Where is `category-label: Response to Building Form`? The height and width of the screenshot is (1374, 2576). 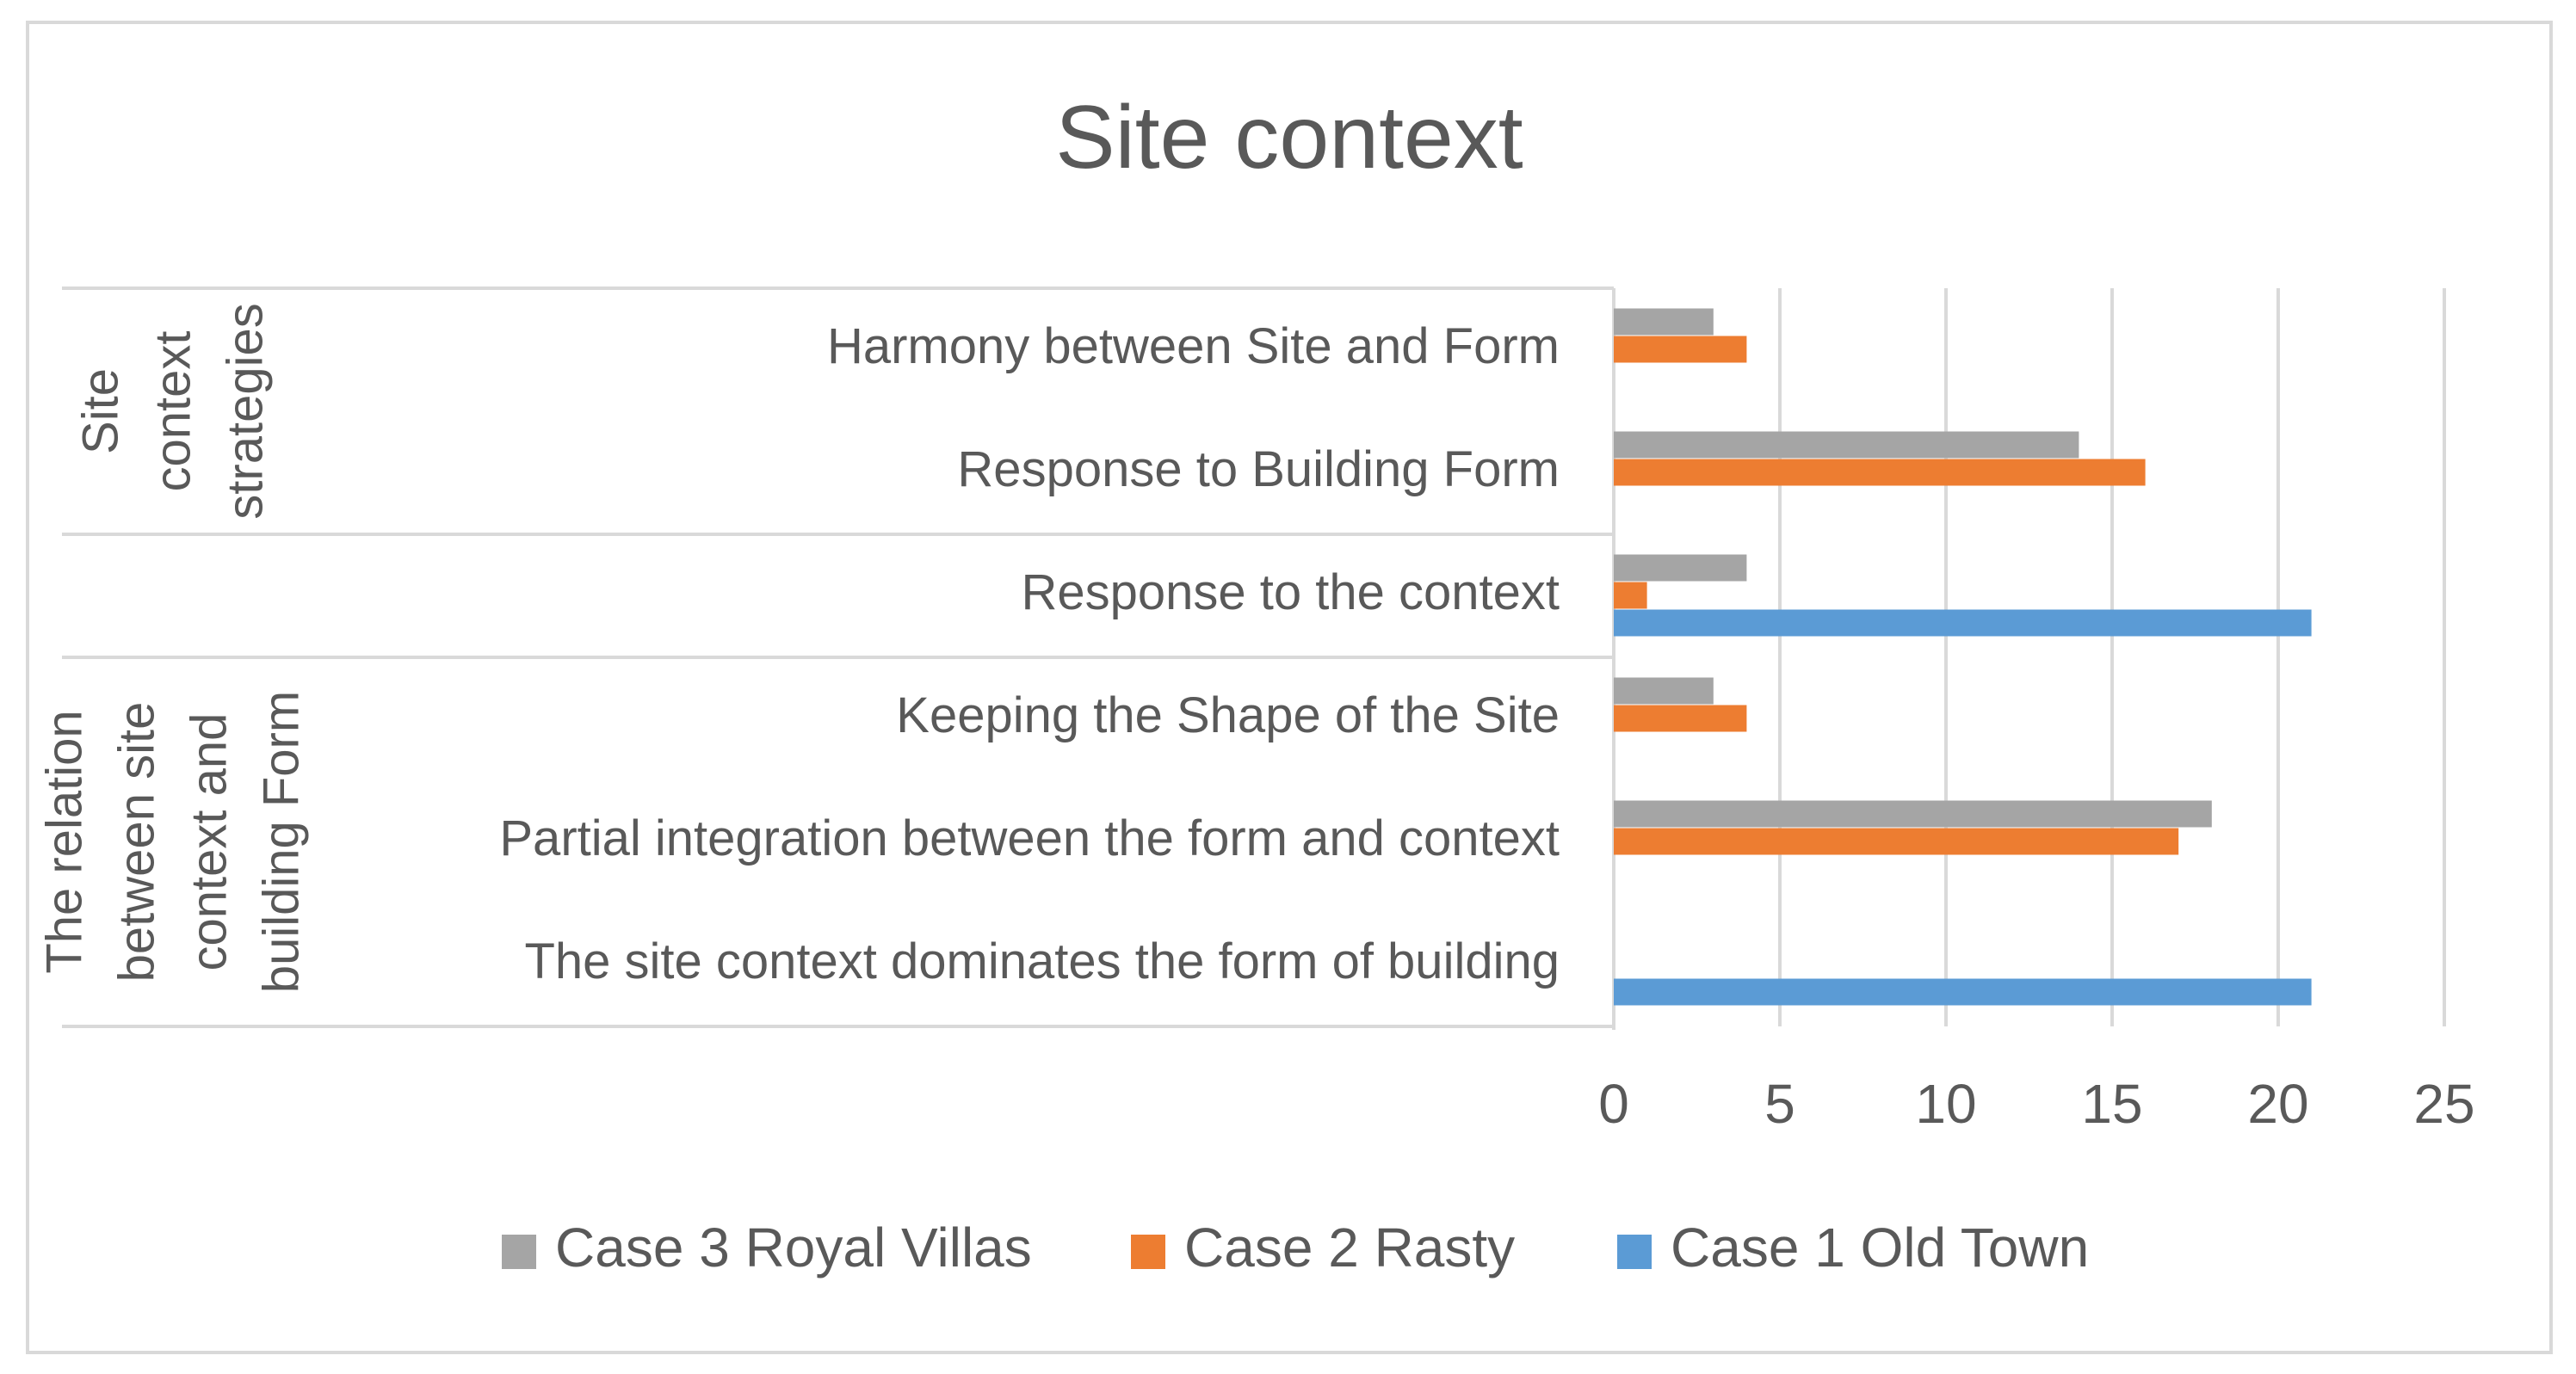
category-label: Response to Building Form is located at coordinates (1258, 469).